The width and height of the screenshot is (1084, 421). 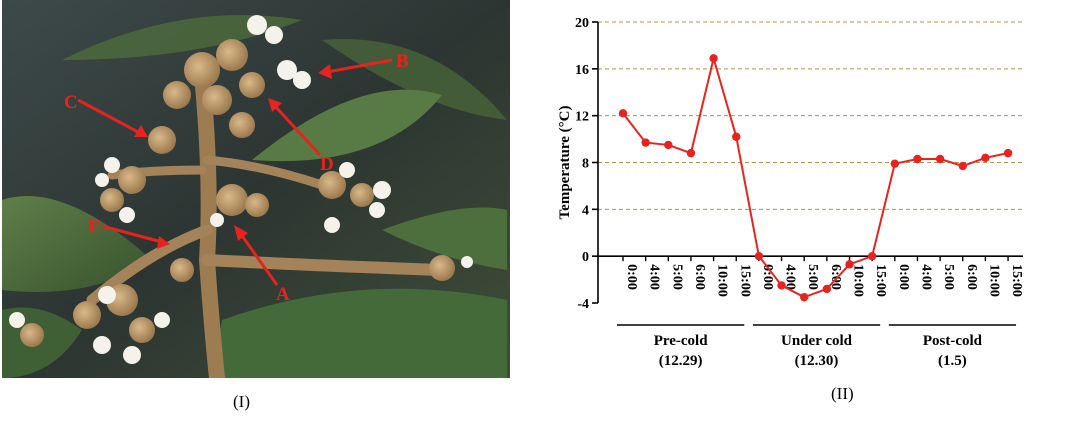 What do you see at coordinates (681, 361) in the screenshot?
I see `group-date: (12.29)` at bounding box center [681, 361].